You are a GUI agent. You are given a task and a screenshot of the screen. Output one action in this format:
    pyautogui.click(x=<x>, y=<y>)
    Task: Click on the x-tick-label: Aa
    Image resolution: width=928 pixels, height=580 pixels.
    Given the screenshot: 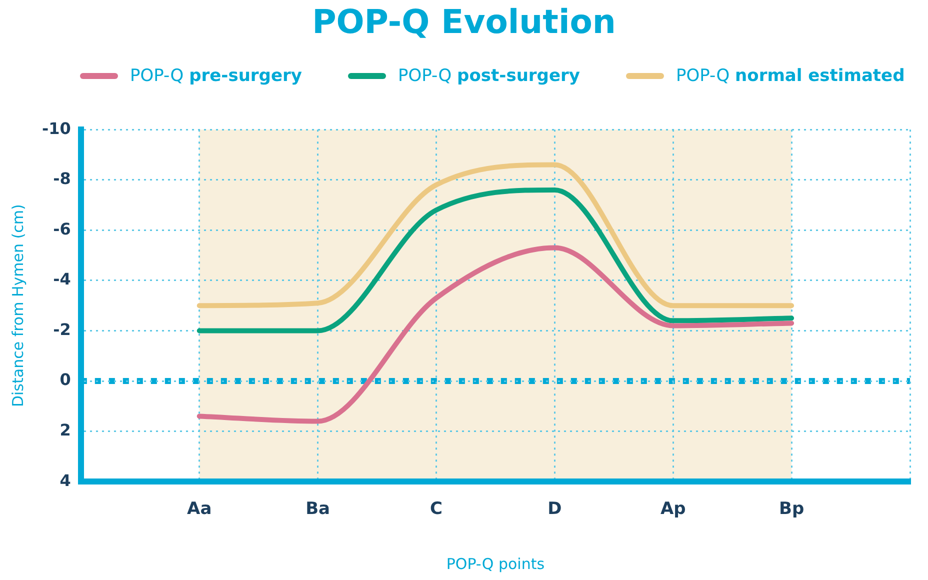 What is the action you would take?
    pyautogui.click(x=199, y=509)
    